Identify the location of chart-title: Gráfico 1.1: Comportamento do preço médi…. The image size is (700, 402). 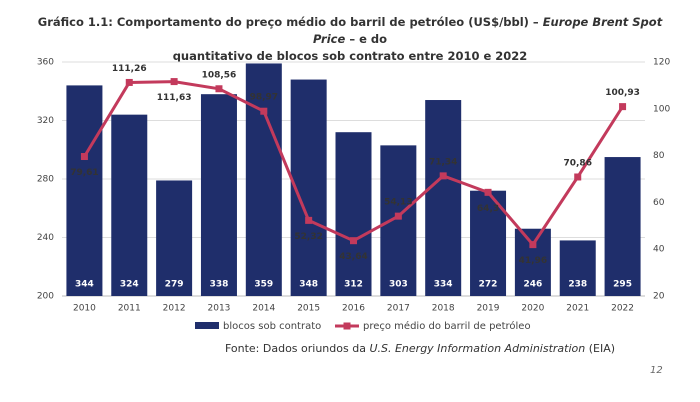
(350, 39).